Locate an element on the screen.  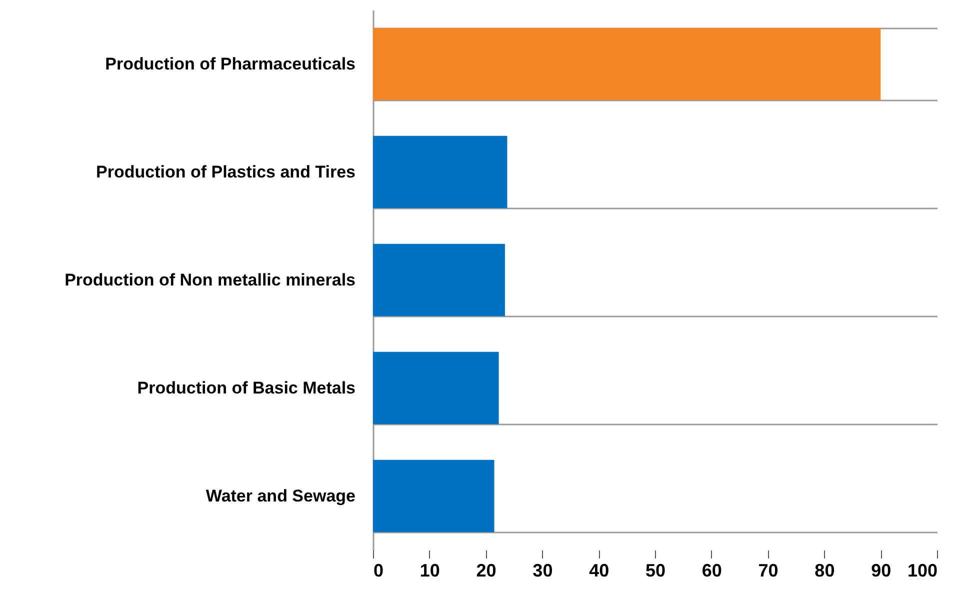
x-tick-label: 70 is located at coordinates (768, 570).